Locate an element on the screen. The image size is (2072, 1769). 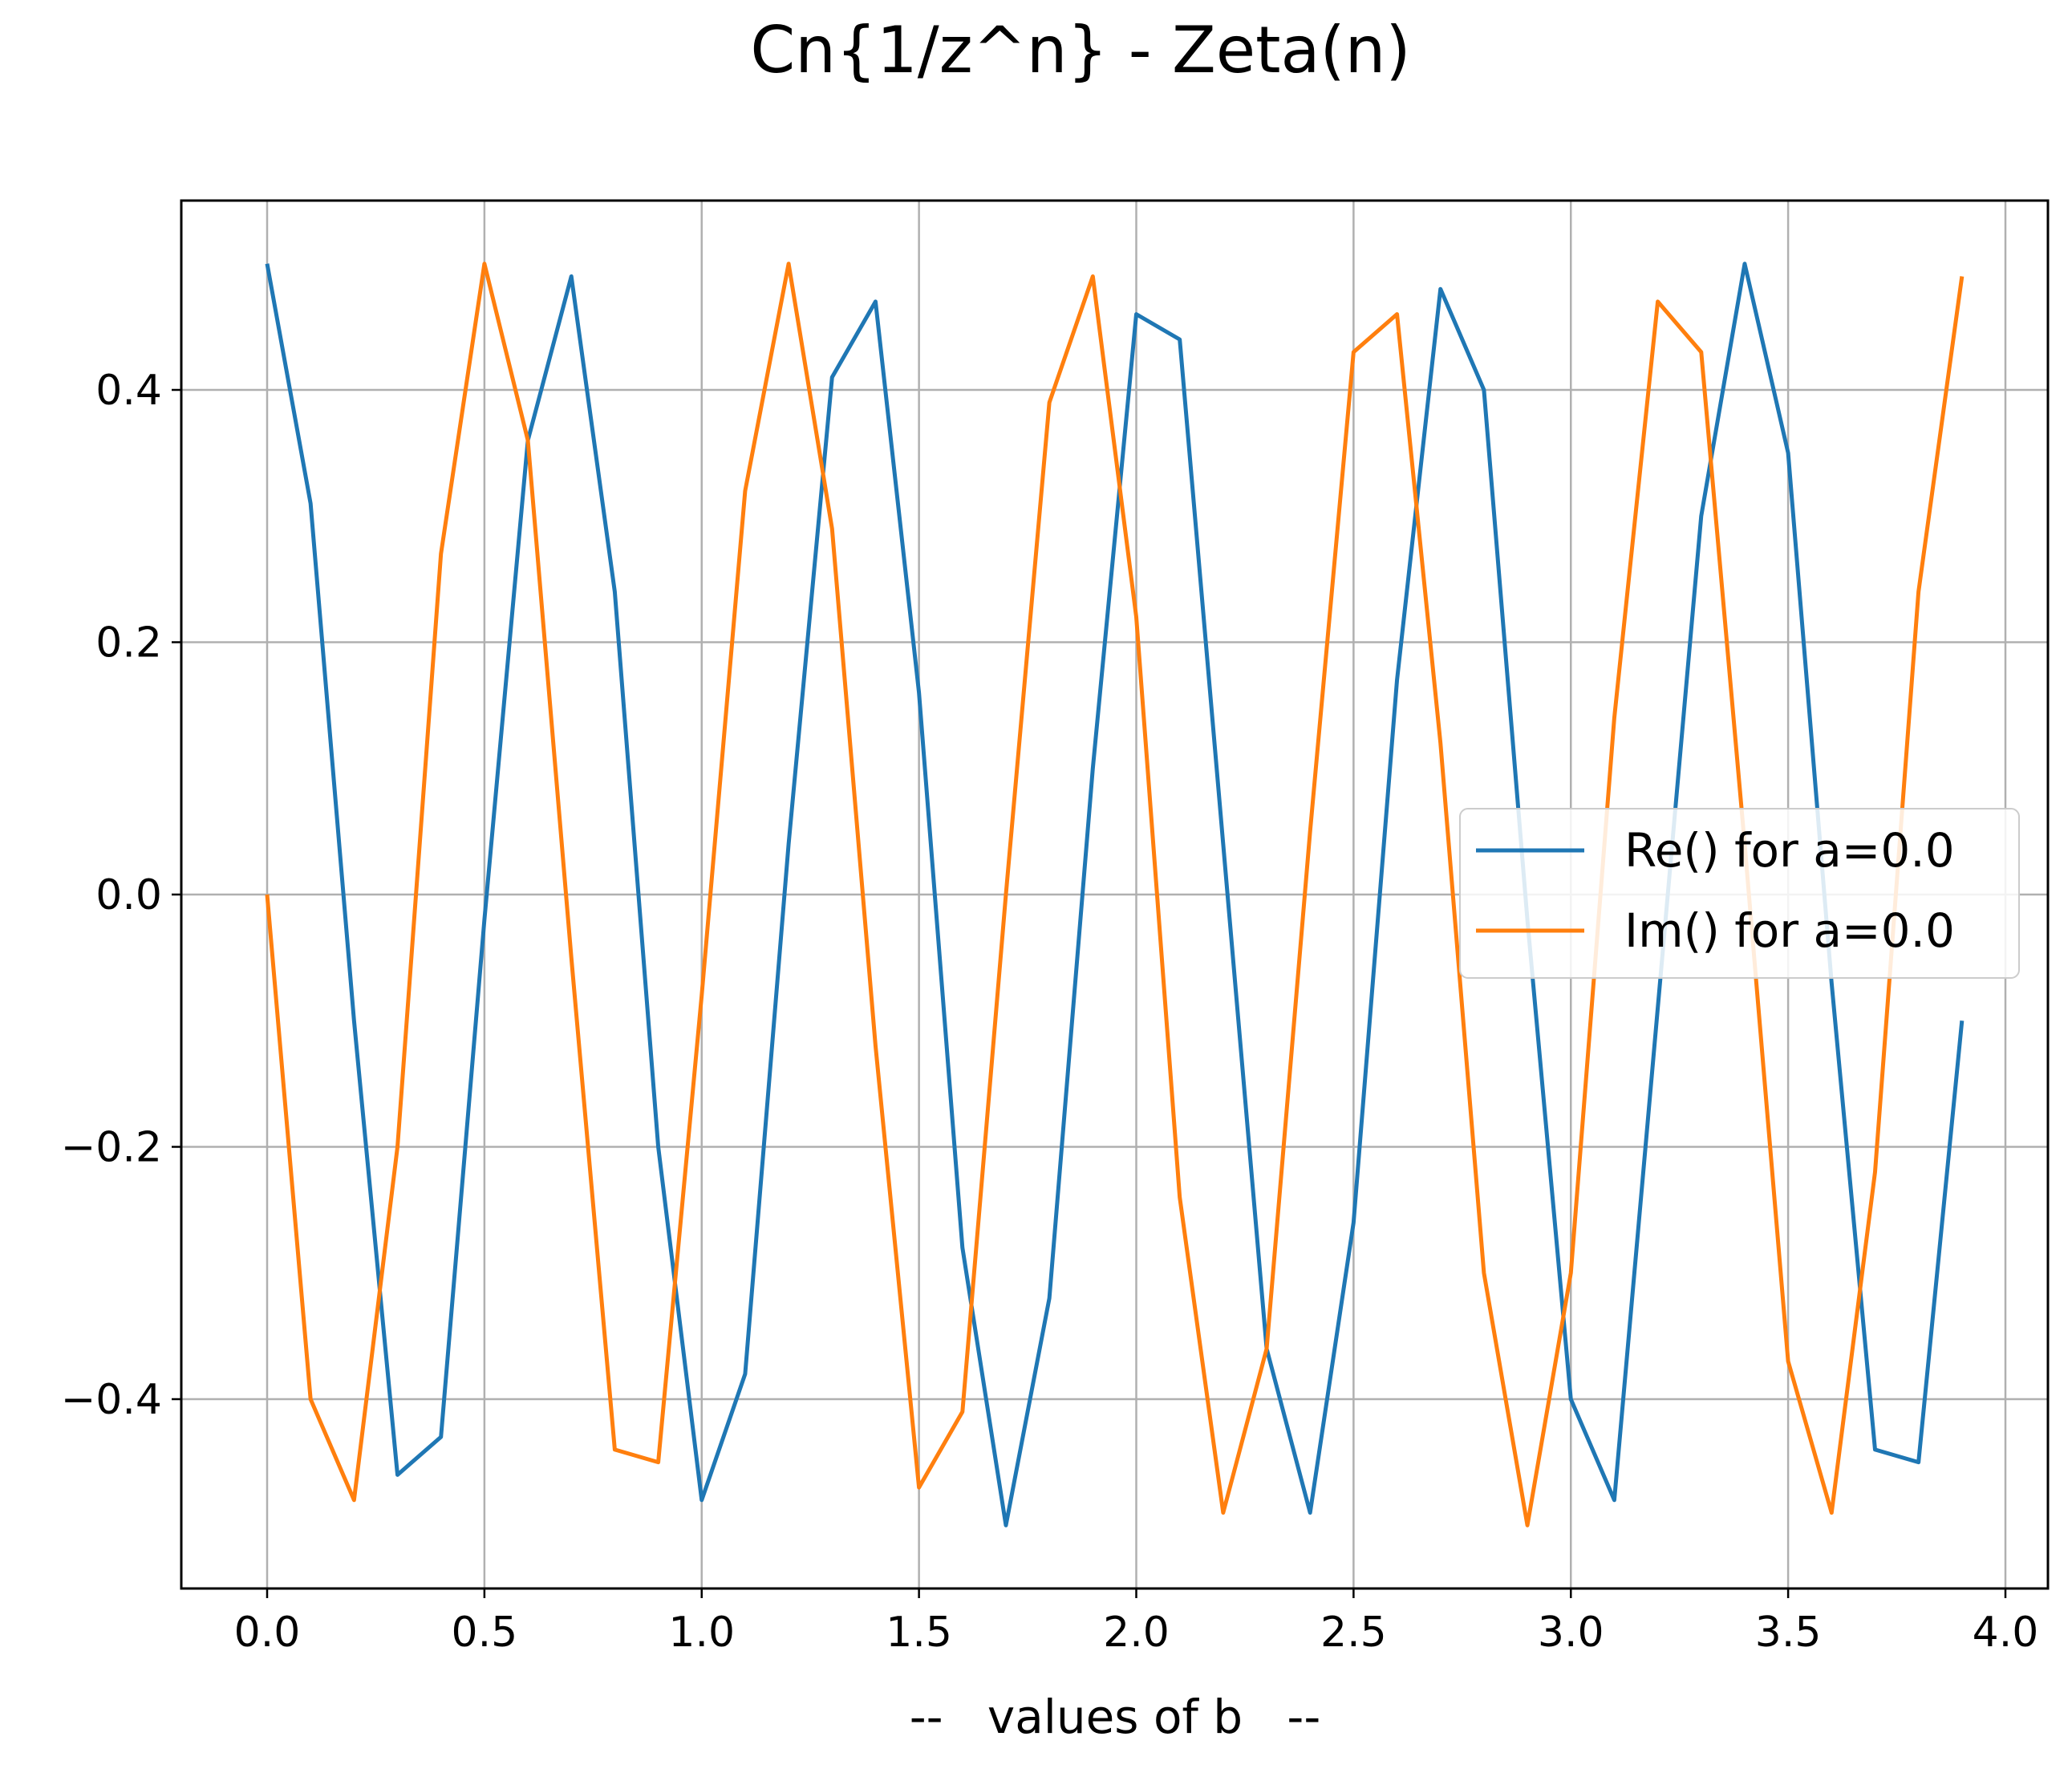
y-tick-label: 0.0 is located at coordinates (128, 895).